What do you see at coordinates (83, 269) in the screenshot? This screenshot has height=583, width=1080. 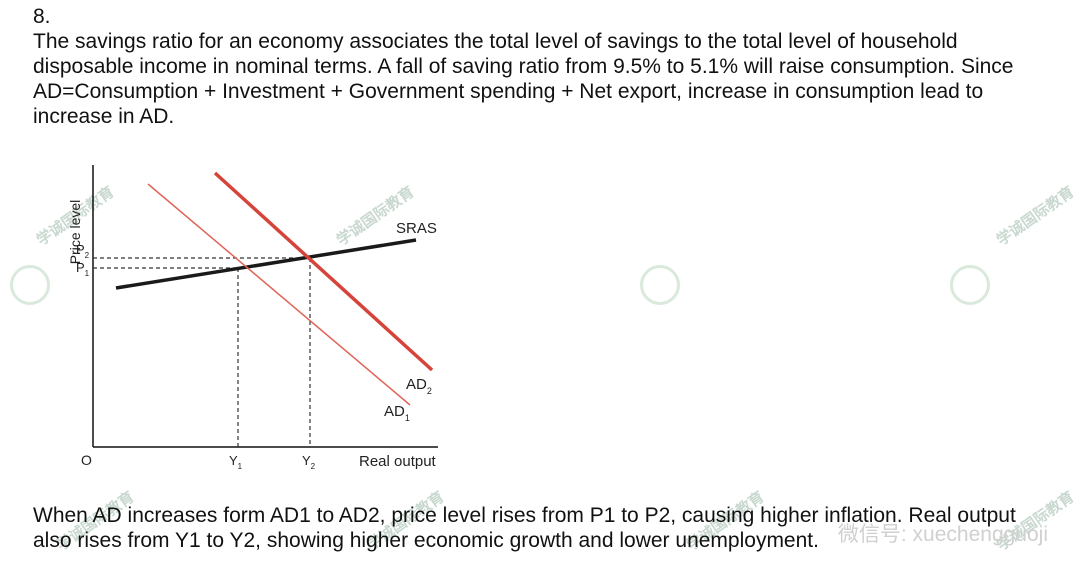 I see `p1-tick-label: P1` at bounding box center [83, 269].